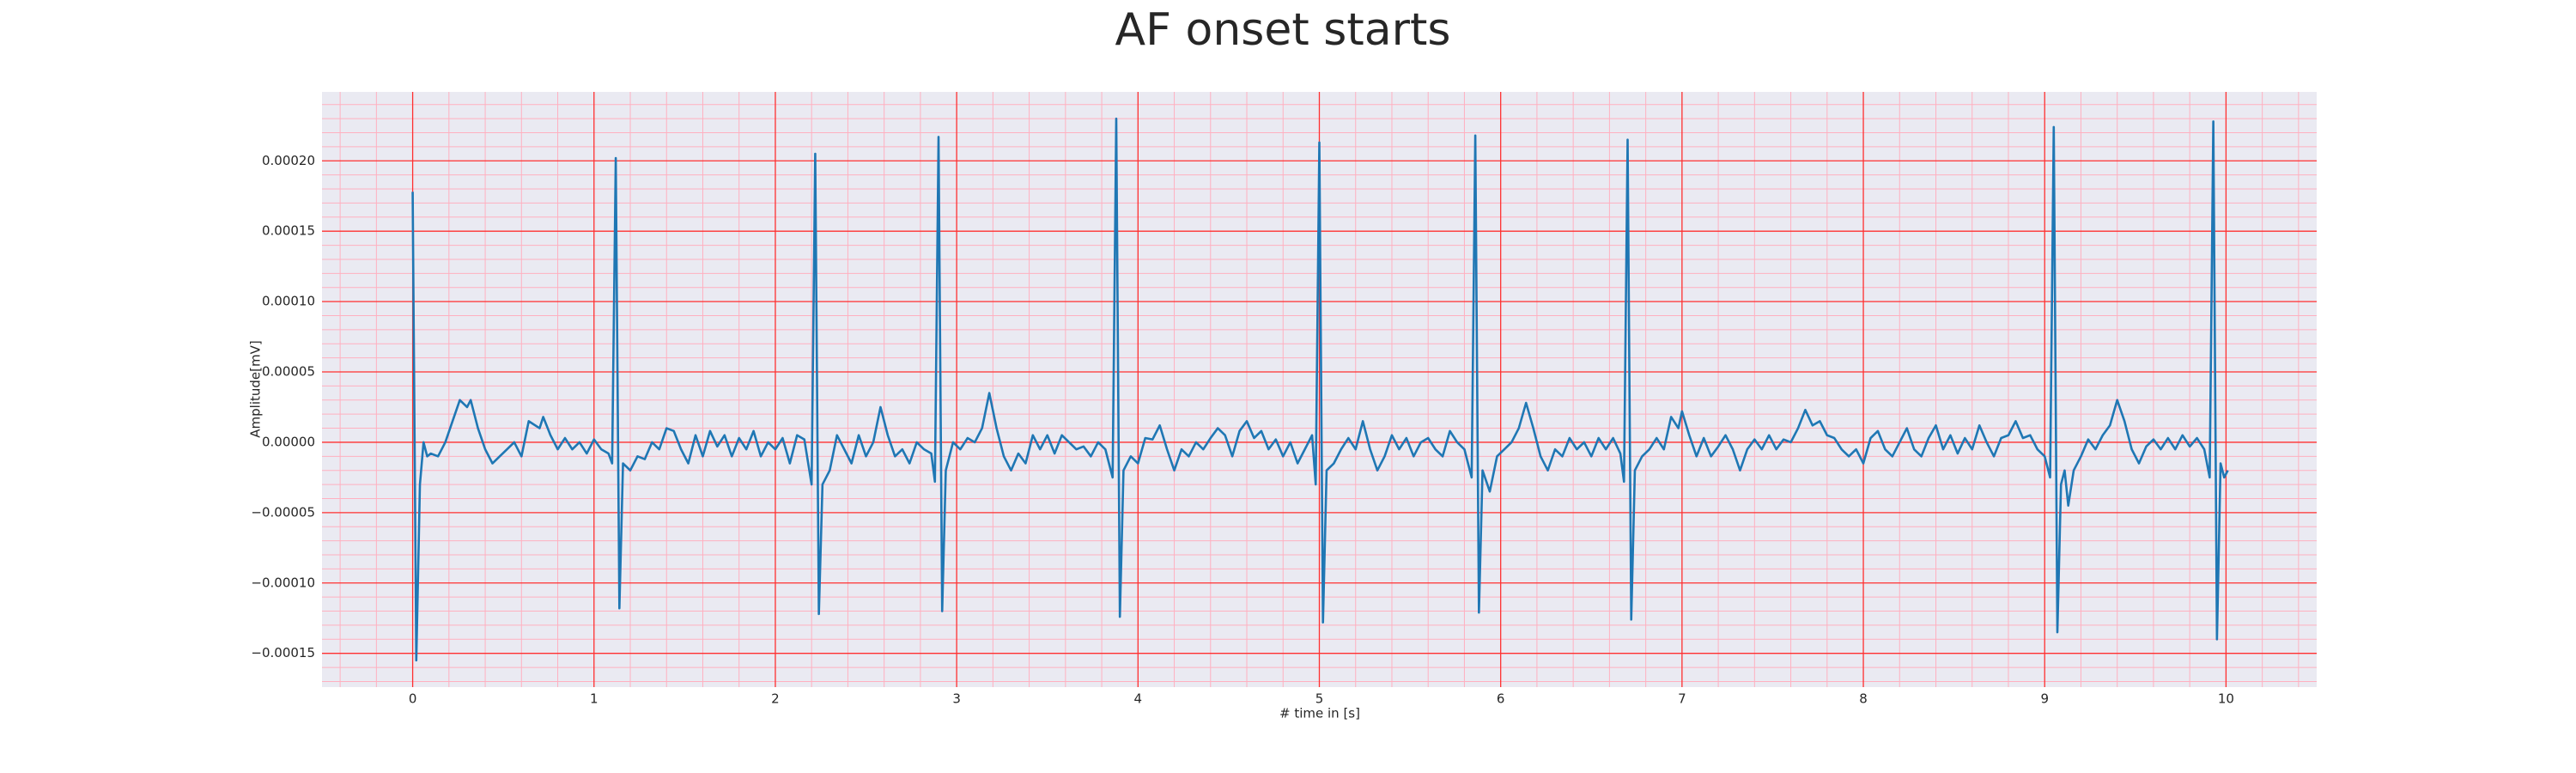 Image resolution: width=2576 pixels, height=773 pixels. Describe the element at coordinates (283, 652) in the screenshot. I see `y-tick-label: −0.00015` at that location.